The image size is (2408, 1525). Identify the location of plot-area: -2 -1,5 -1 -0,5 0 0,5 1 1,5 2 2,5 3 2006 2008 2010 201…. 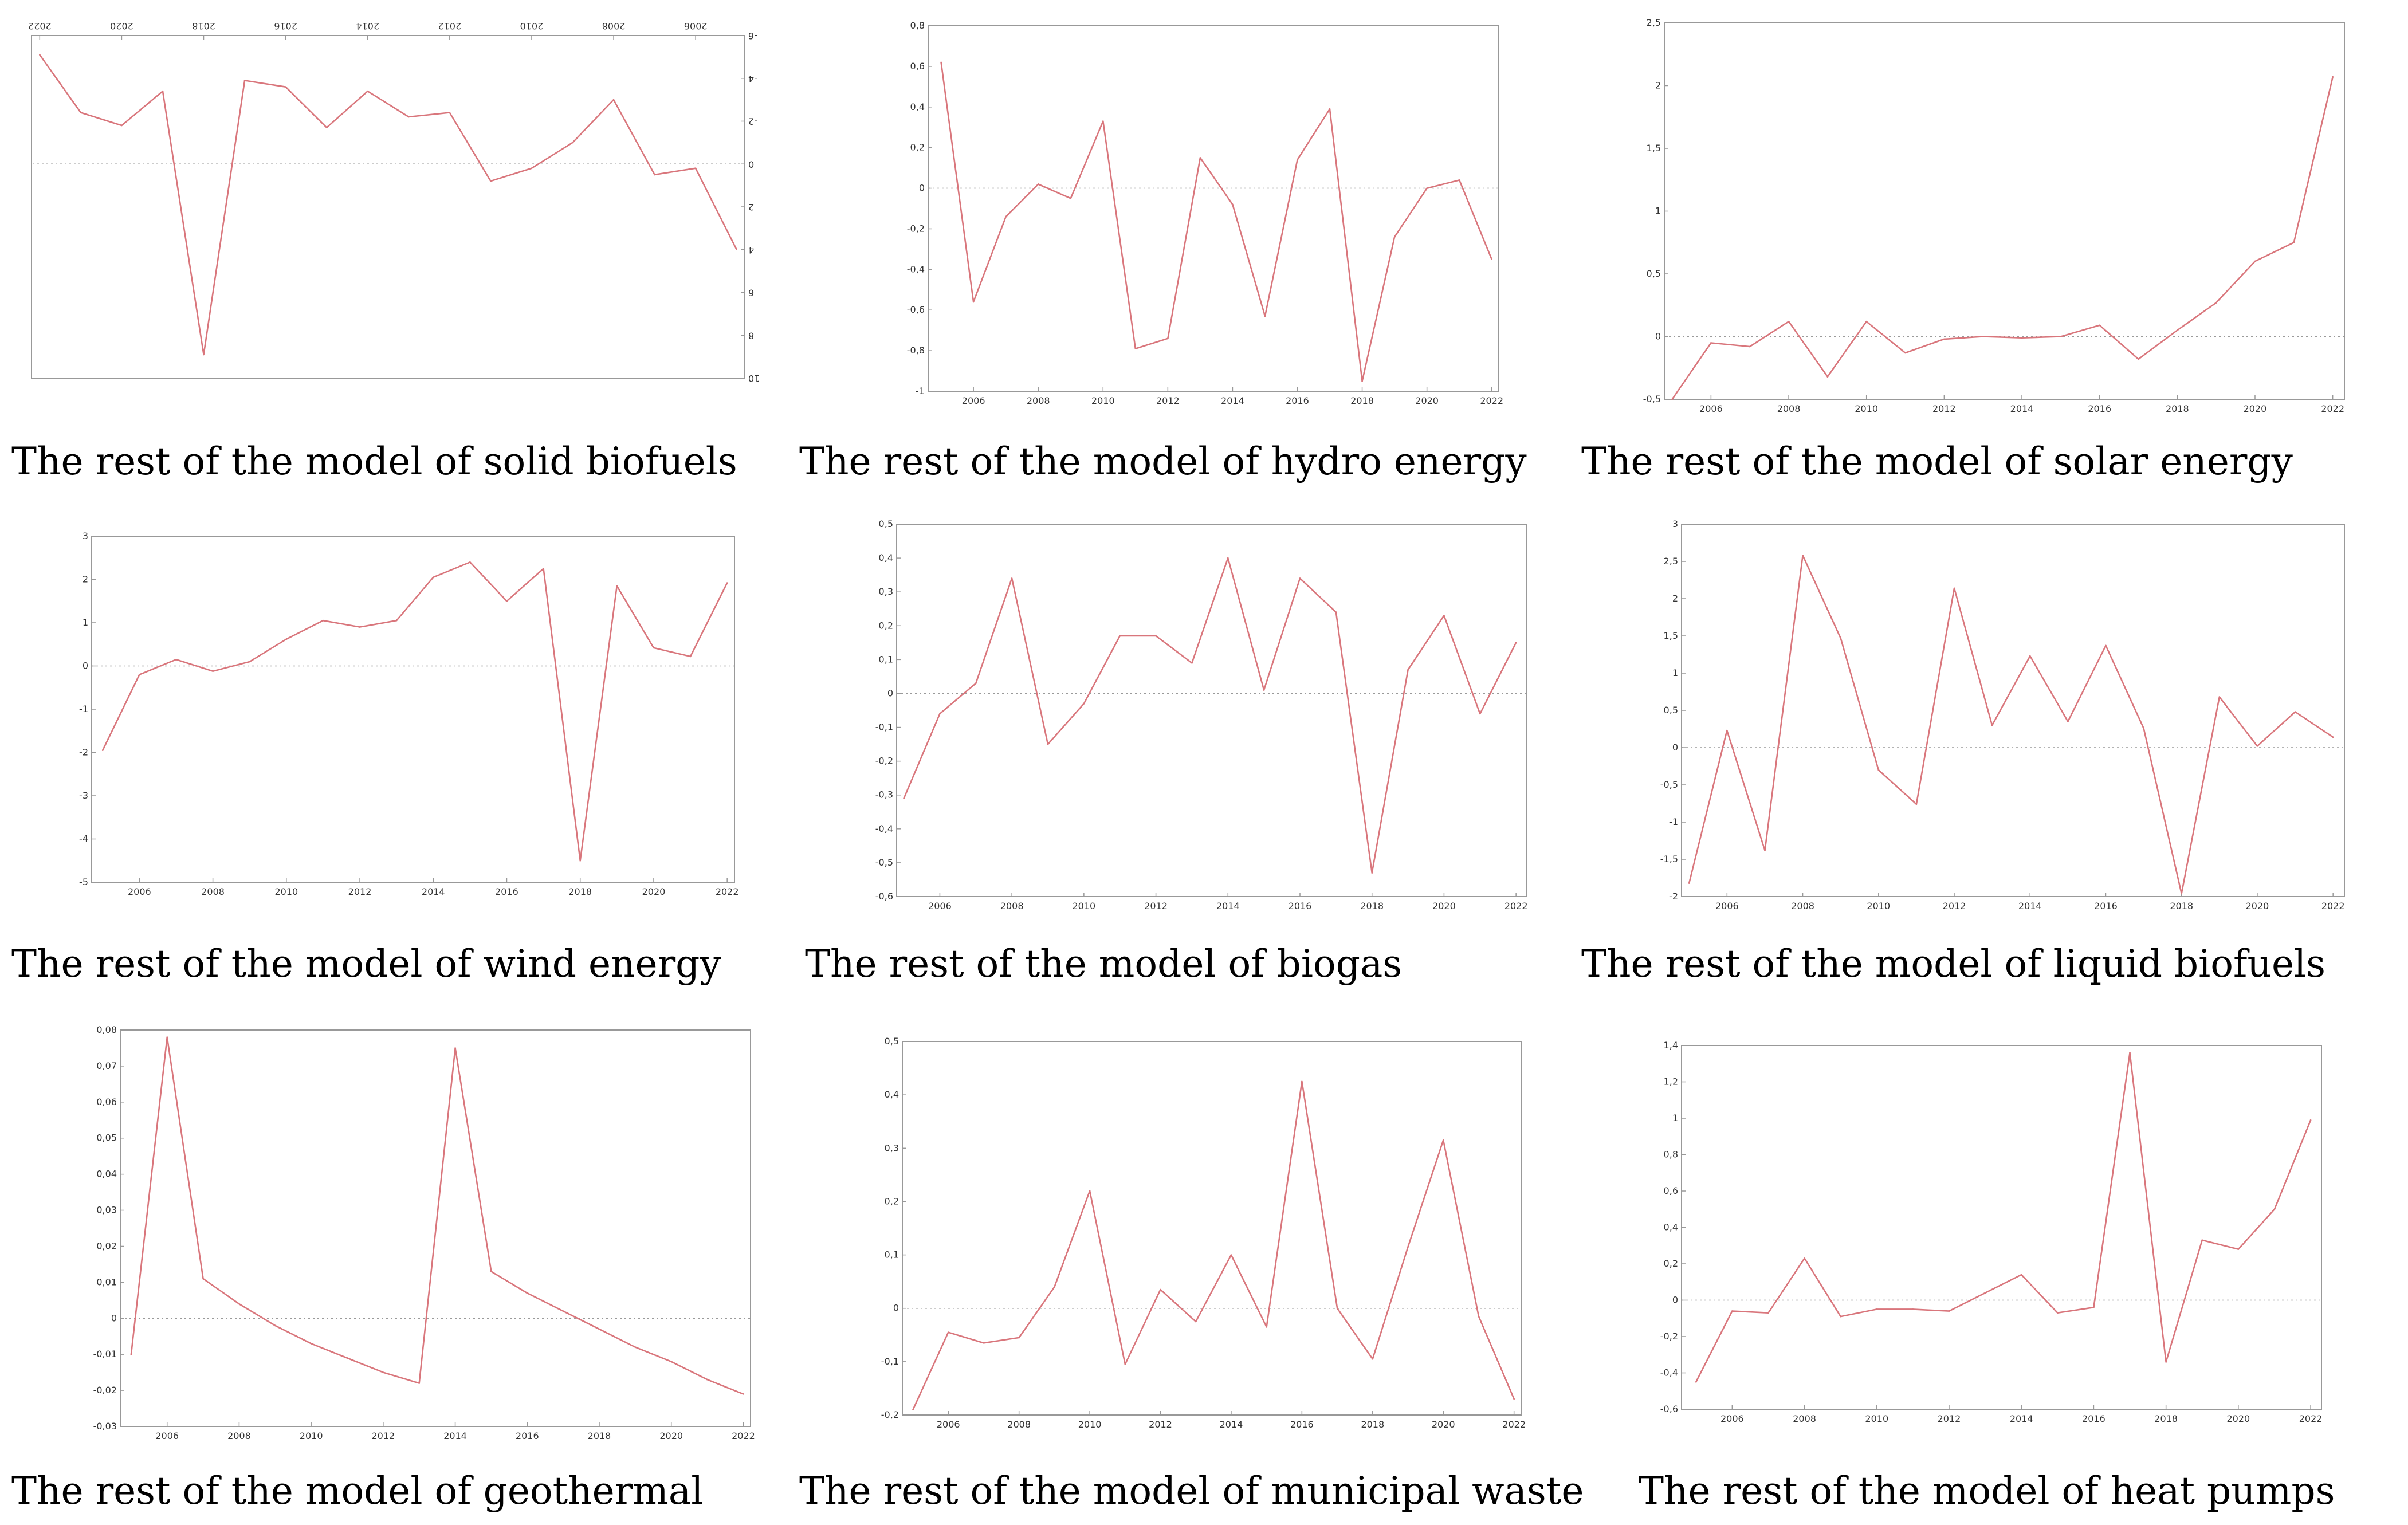
(2002, 714).